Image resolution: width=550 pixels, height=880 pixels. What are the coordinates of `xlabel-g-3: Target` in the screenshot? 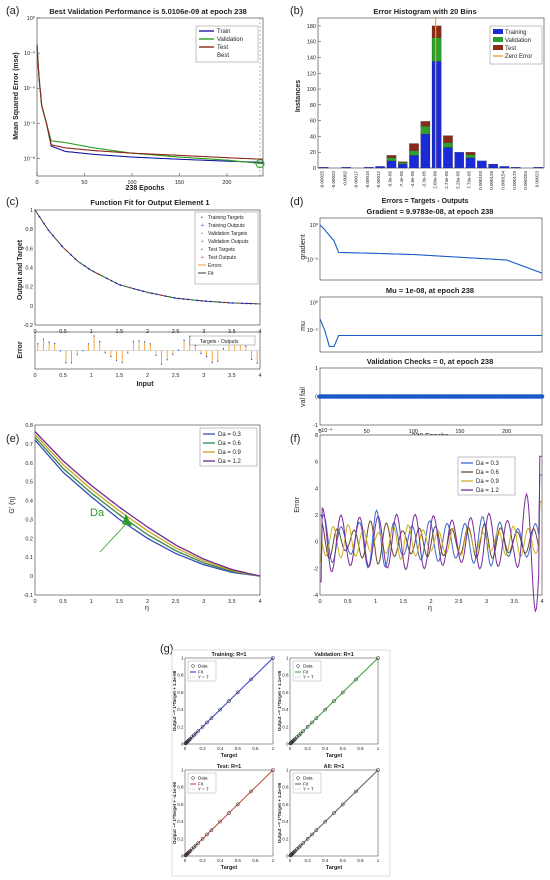 It's located at (334, 868).